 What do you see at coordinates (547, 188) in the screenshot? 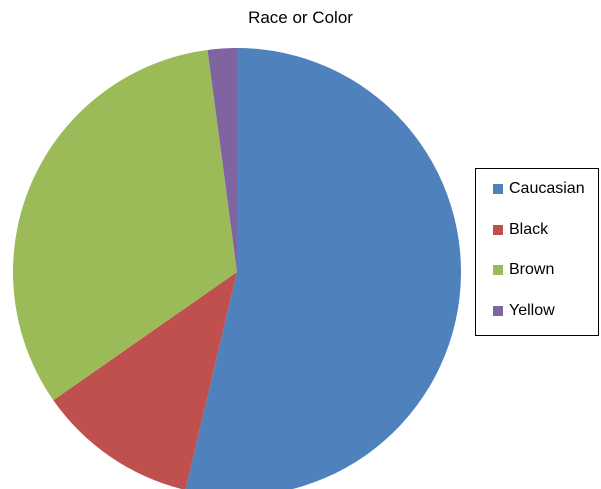
I see `legend-label-caucasian: Caucasian` at bounding box center [547, 188].